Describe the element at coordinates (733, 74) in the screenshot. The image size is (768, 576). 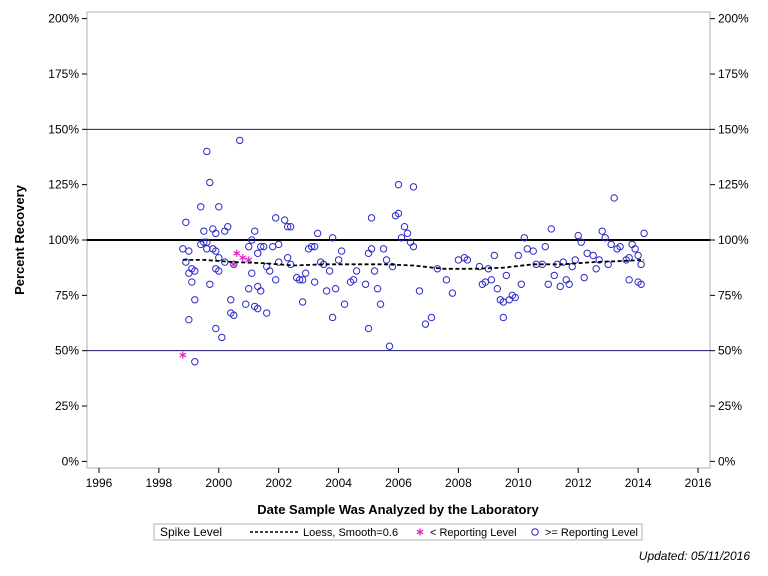
I see `y-tick-label-right: 175%` at that location.